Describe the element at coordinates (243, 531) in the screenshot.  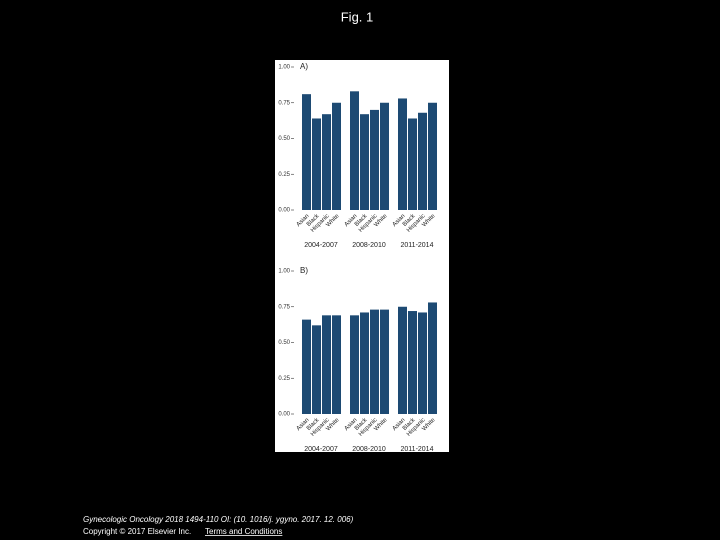
I see `terms-link: Terms and Conditions` at that location.